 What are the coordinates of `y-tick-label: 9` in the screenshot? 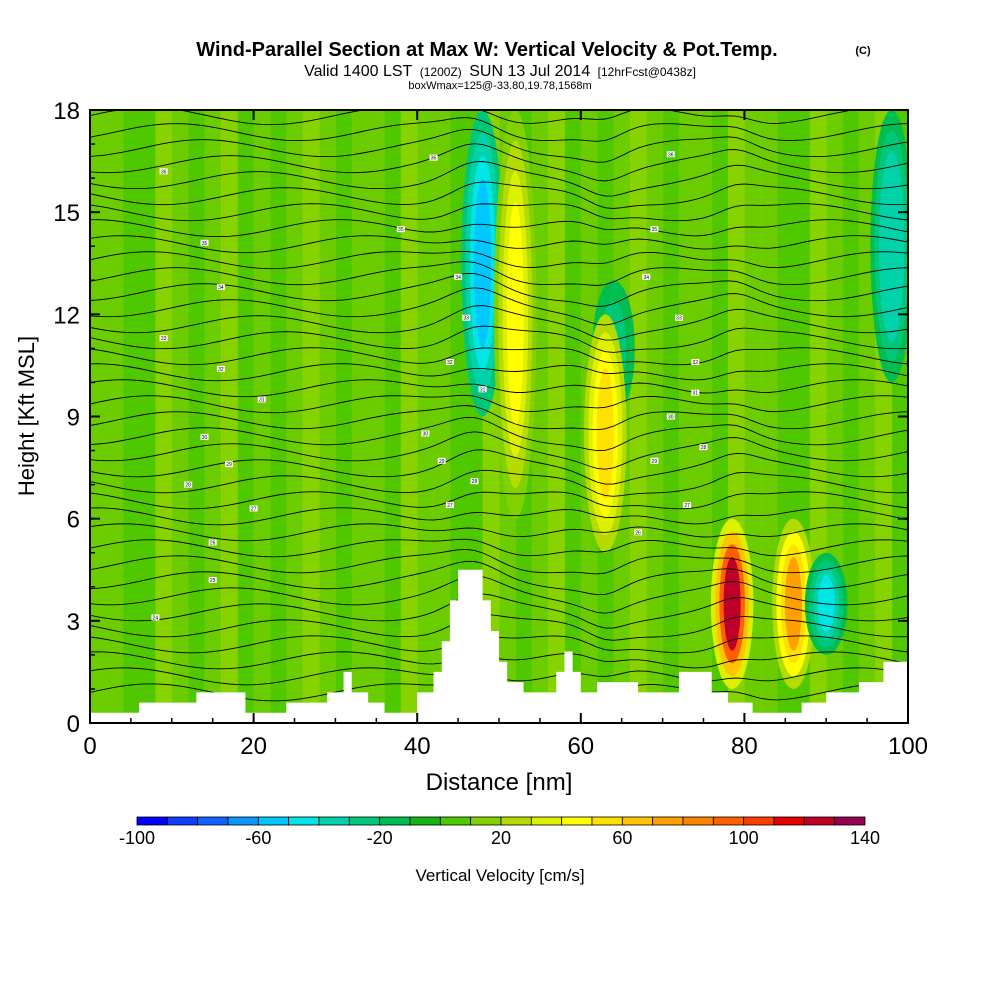 It's located at (73, 418).